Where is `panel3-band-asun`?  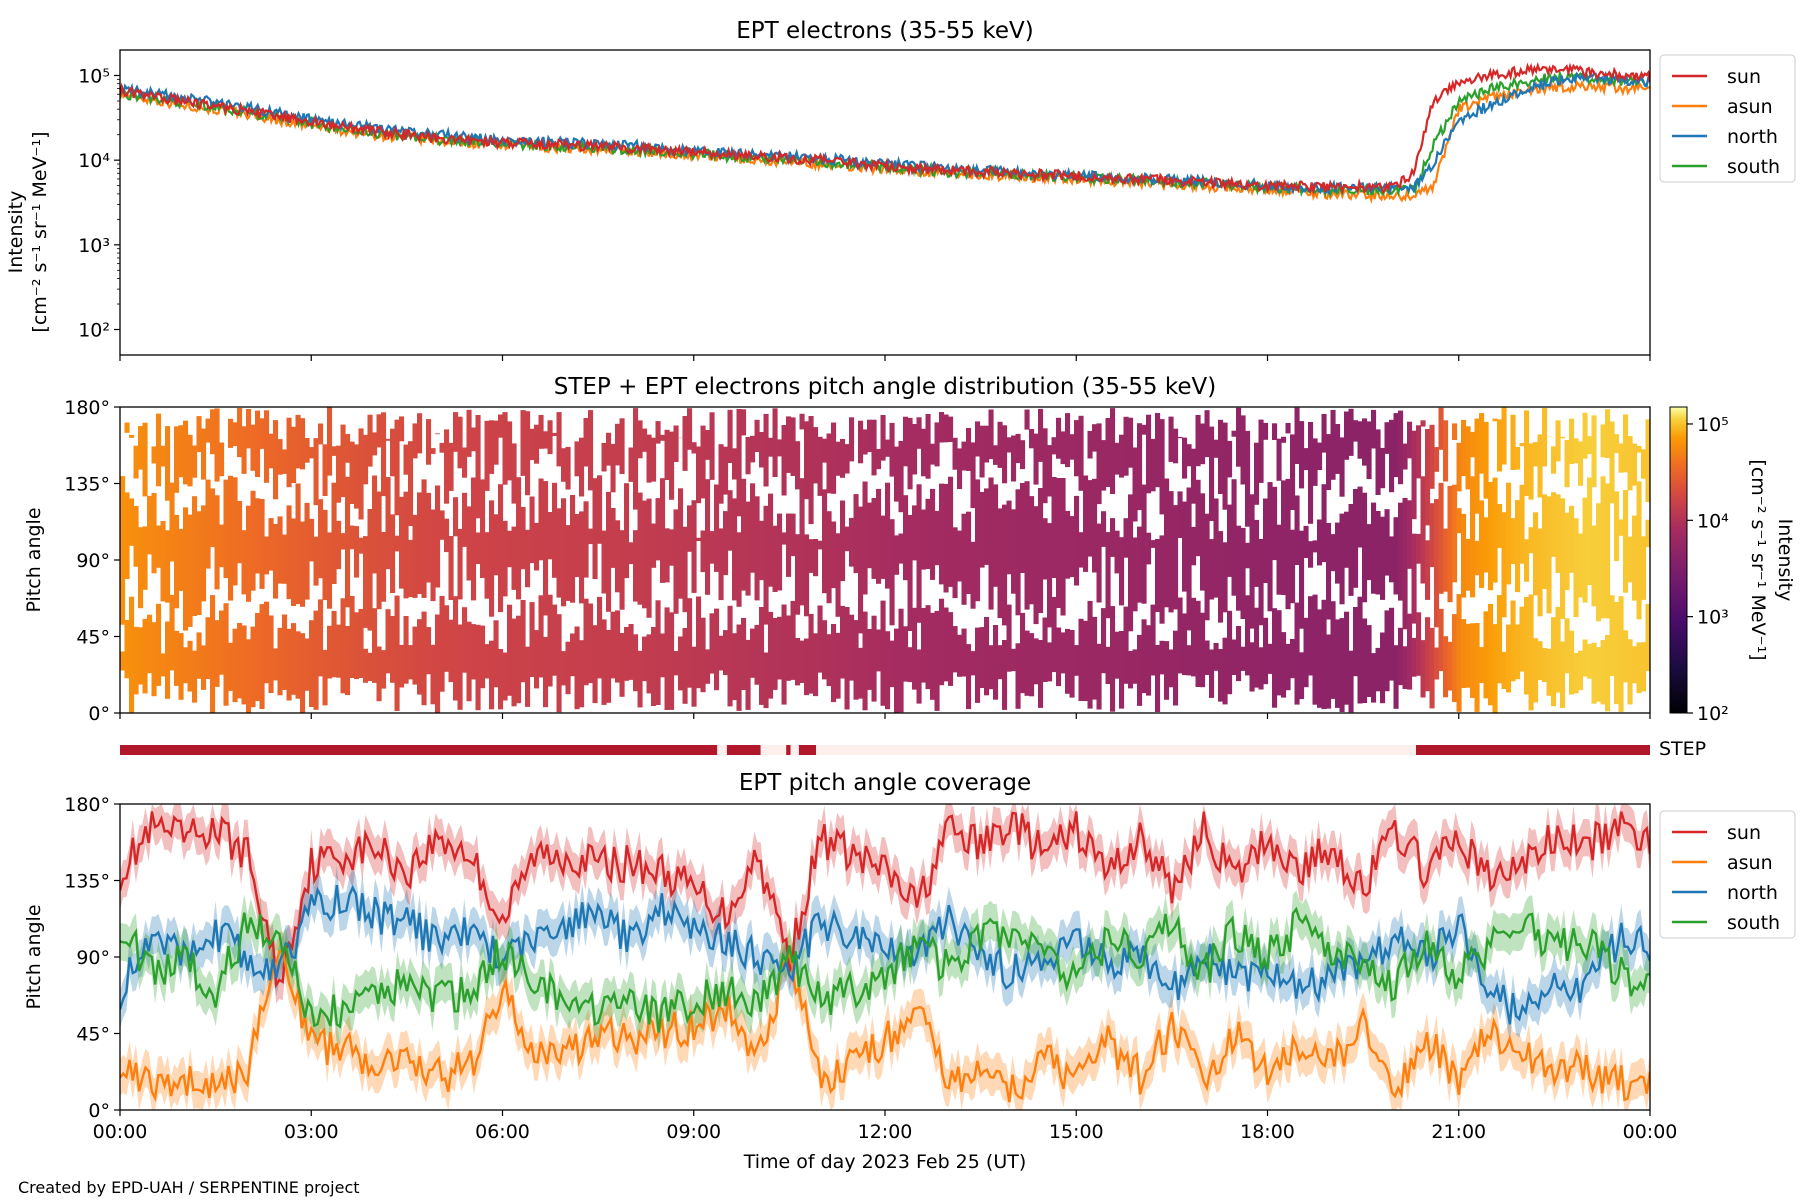
panel3-band-asun is located at coordinates (885, 1020).